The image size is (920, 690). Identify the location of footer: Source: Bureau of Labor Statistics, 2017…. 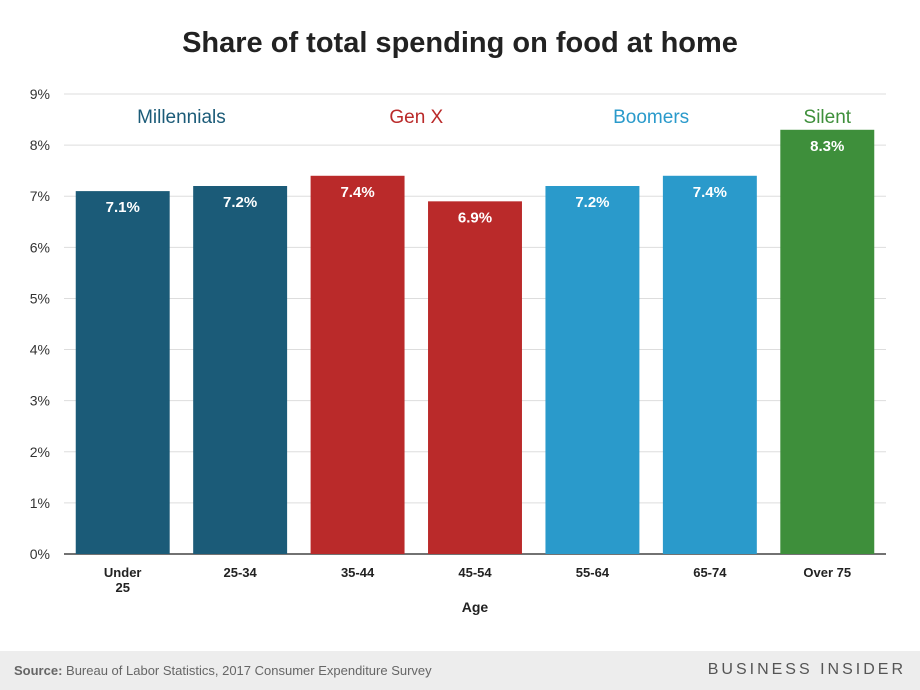
(460, 670).